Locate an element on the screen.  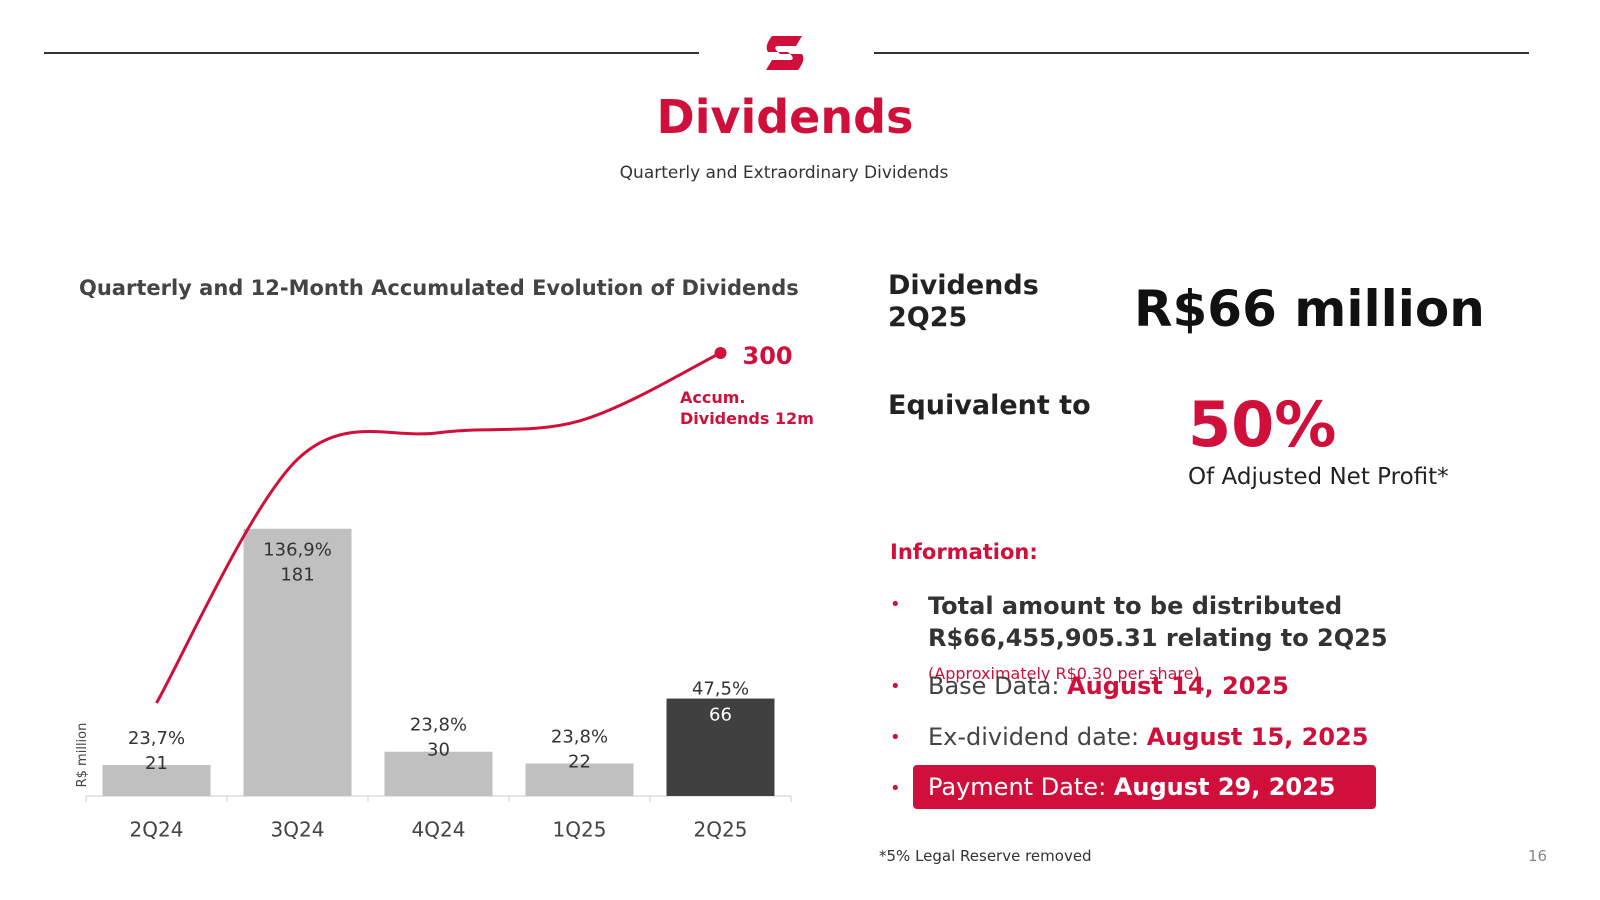
dividend-amount: R$66 million is located at coordinates (1309, 309).